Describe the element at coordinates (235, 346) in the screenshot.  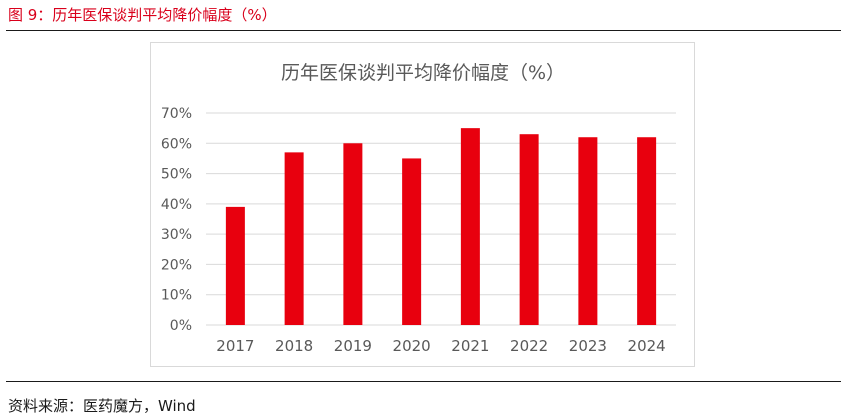
I see `x-tick-label-2017: 2017` at that location.